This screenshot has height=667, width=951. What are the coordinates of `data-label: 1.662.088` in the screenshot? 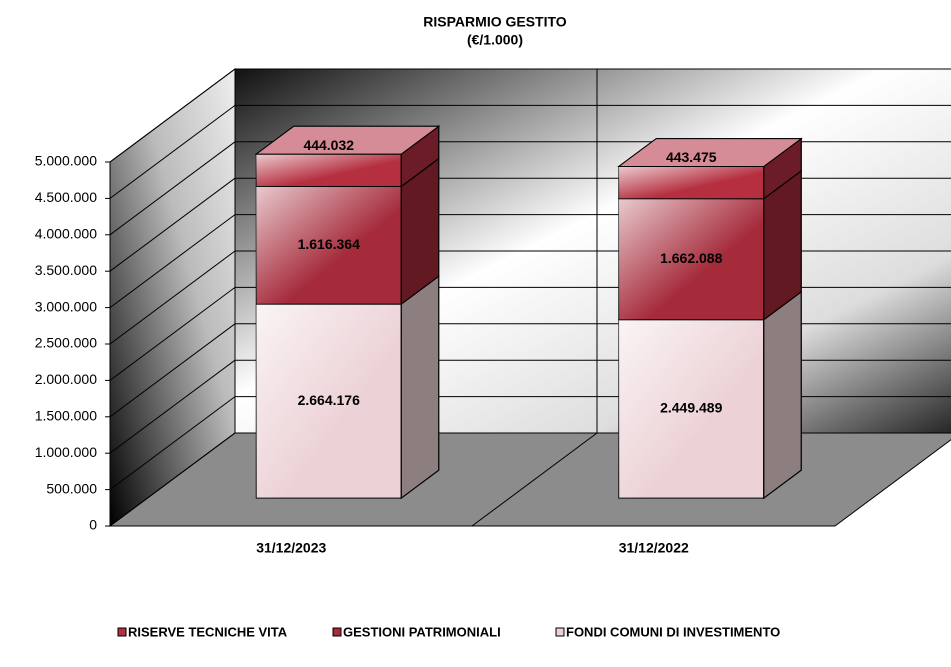 It's located at (691, 258).